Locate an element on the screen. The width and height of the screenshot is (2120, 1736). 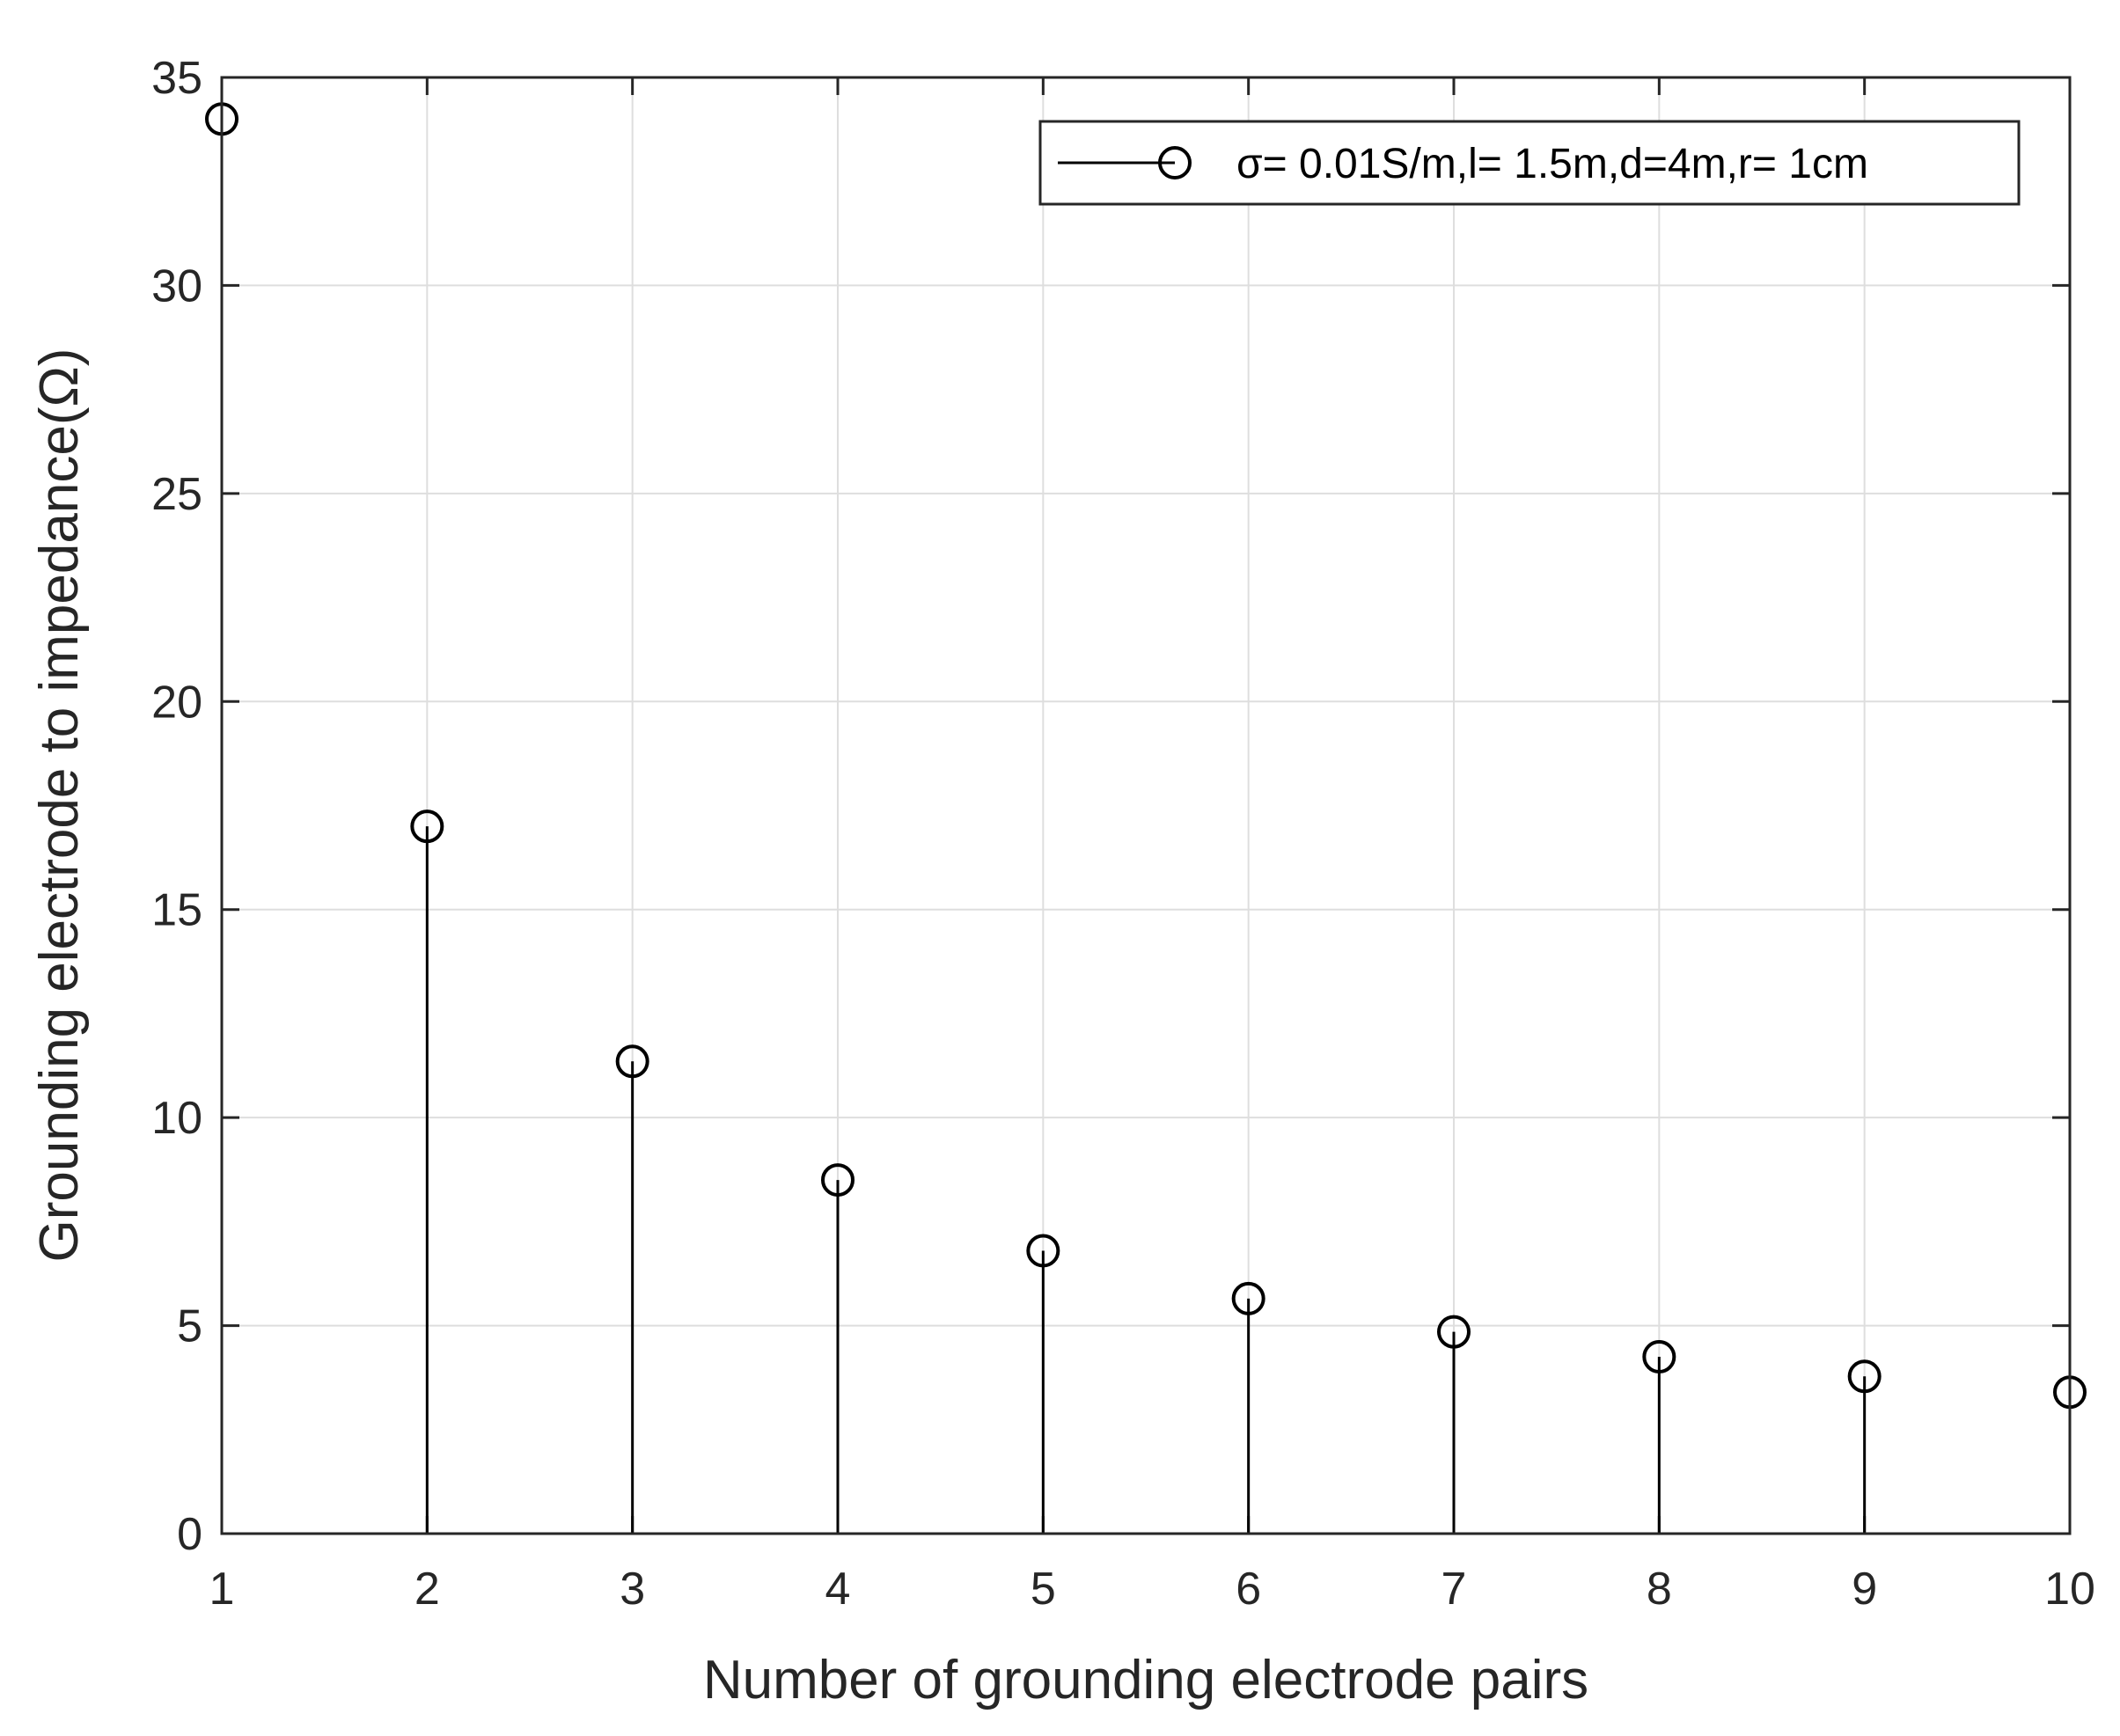
y-tick-label: 15 is located at coordinates (176, 910).